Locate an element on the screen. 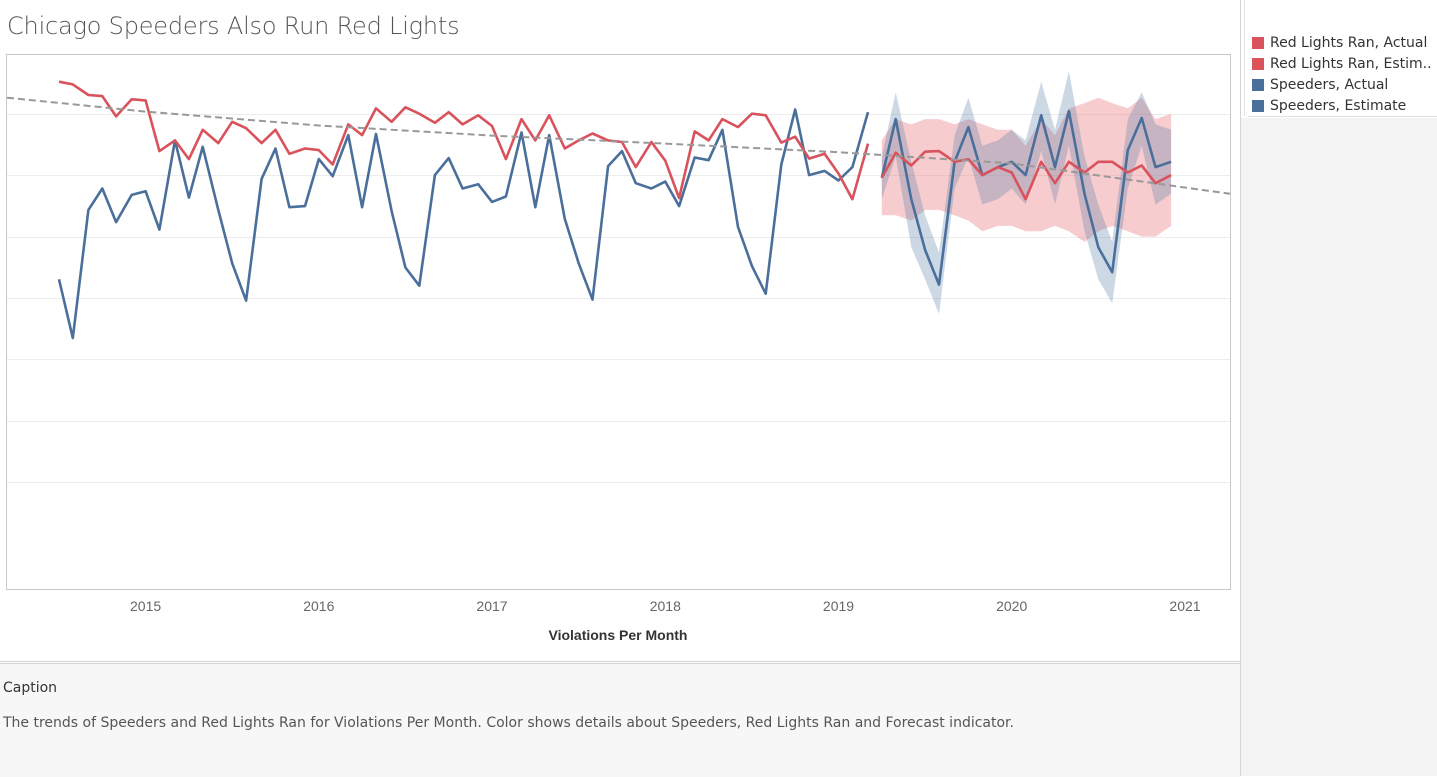 This screenshot has height=777, width=1437. legend-label: Red Lights Ran, Actual is located at coordinates (1349, 42).